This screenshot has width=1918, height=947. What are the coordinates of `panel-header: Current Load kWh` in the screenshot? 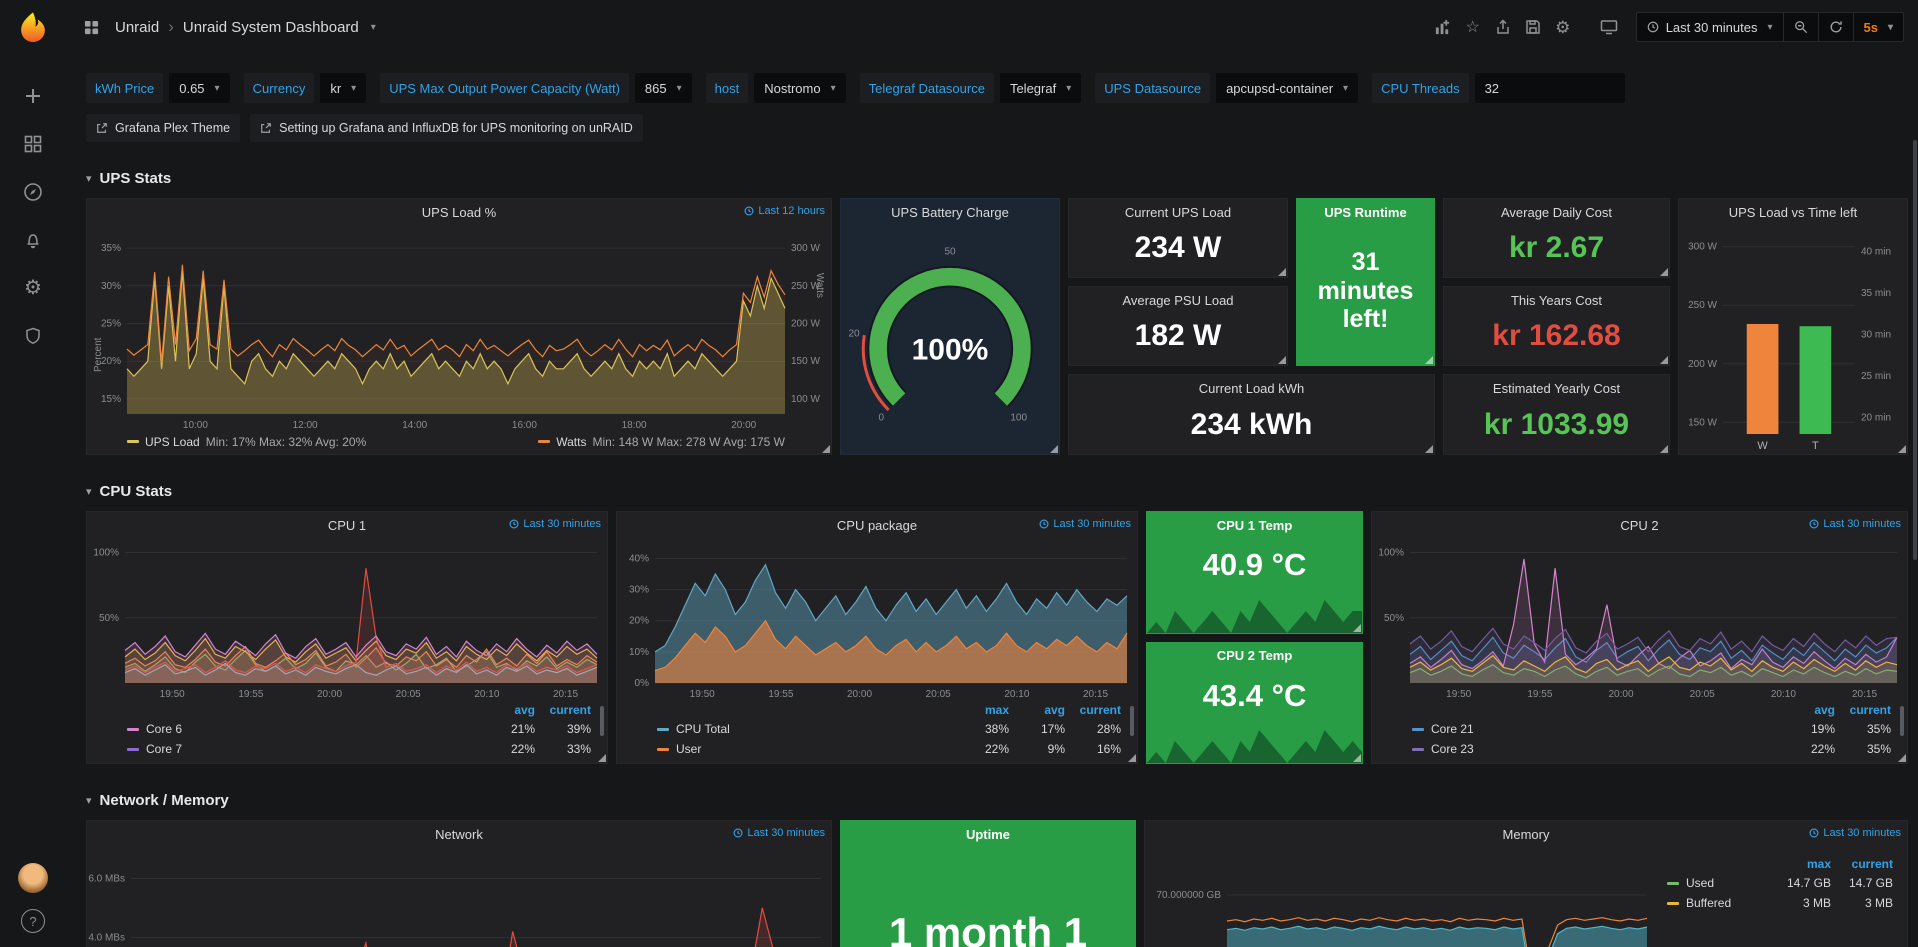 It's located at (1251, 388).